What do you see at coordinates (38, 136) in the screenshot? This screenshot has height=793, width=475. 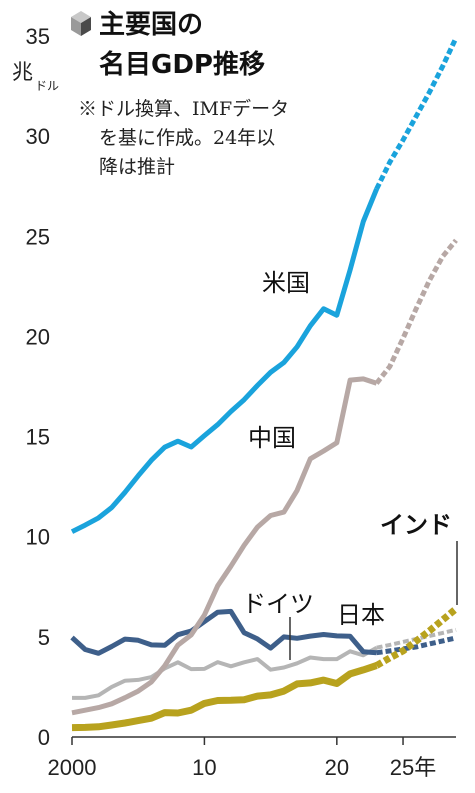 I see `y-tick-label: 30` at bounding box center [38, 136].